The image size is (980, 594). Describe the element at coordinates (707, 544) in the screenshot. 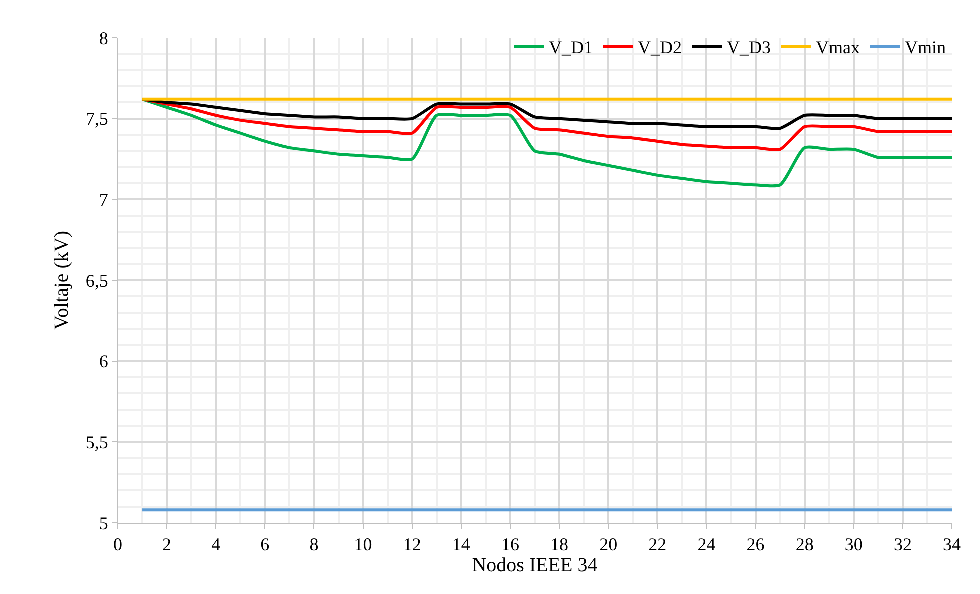

I see `x-tick-label: 24` at that location.